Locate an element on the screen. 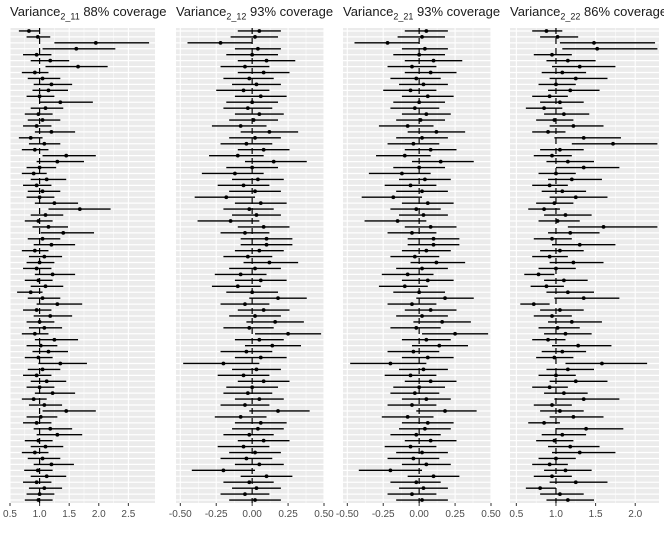 This screenshot has height=543, width=664. panel-title: Variance2_21 93% coverage is located at coordinates (421, 13).